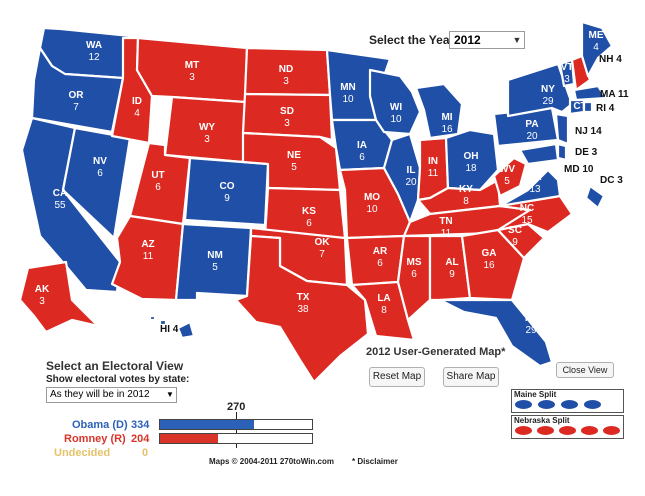 The image size is (645, 496). What do you see at coordinates (532, 136) in the screenshot?
I see `state-ev-pa: 20` at bounding box center [532, 136].